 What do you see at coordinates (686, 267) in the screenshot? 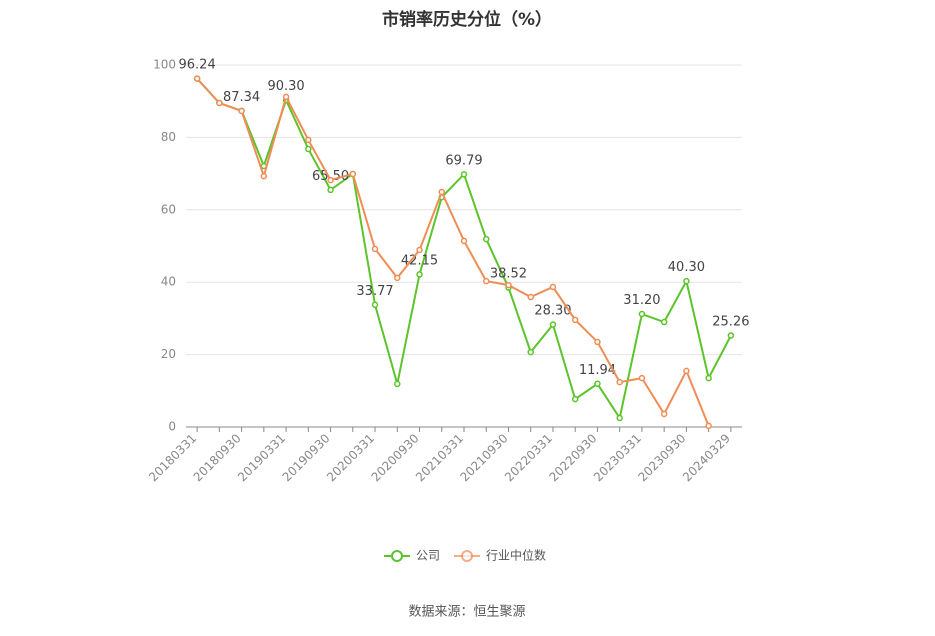
I see `data-label: 40.30` at bounding box center [686, 267].